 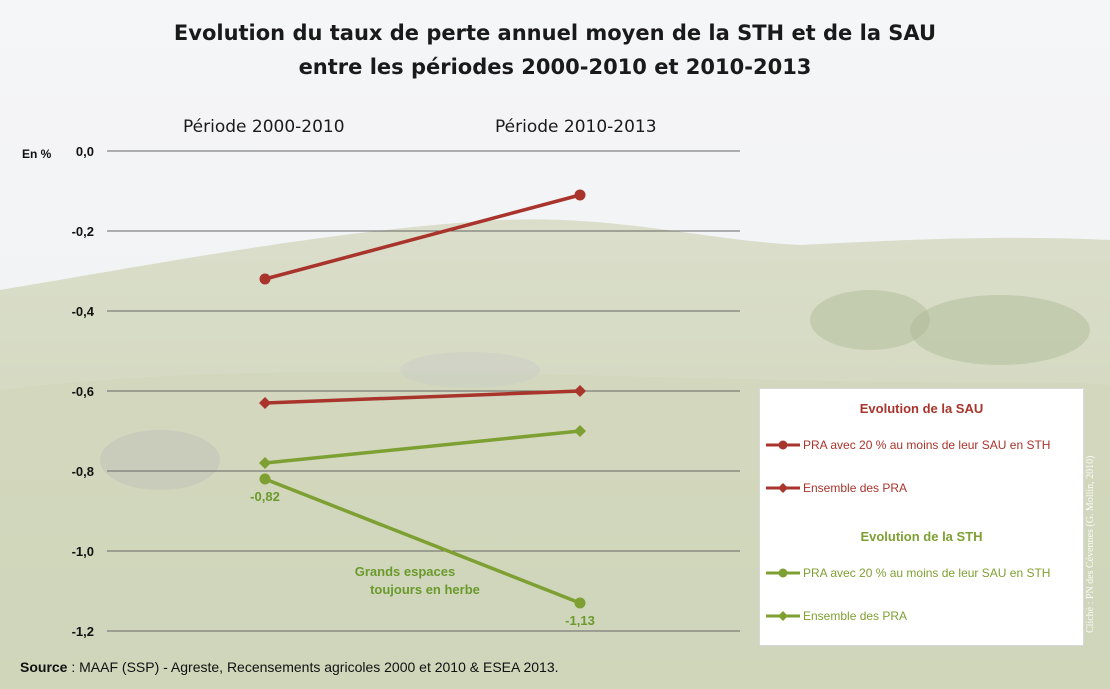 I want to click on legend-heading-sth: Evolution de la STH, so click(x=921, y=536).